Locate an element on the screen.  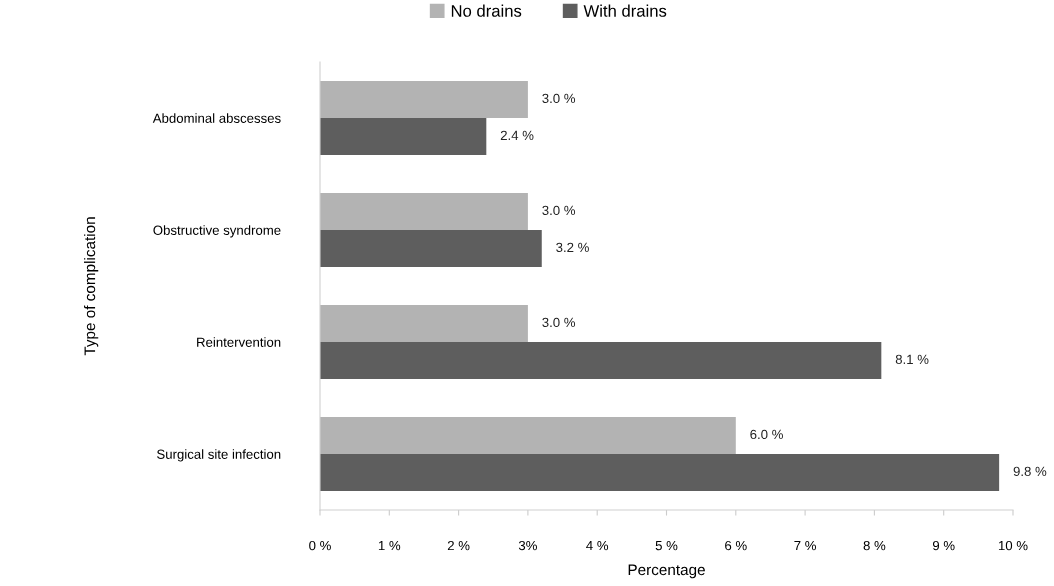
x-tick-label: 5 % is located at coordinates (666, 545).